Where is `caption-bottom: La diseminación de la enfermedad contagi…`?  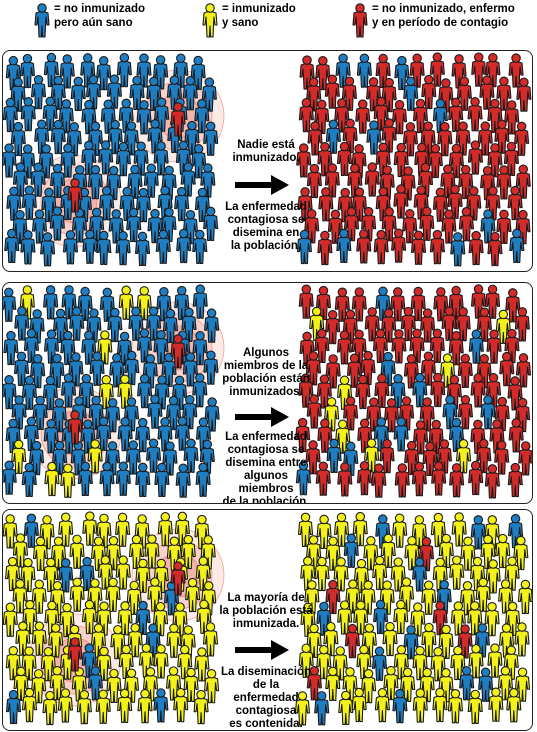
caption-bottom: La diseminación de la enfermedad contagi… is located at coordinates (266, 698).